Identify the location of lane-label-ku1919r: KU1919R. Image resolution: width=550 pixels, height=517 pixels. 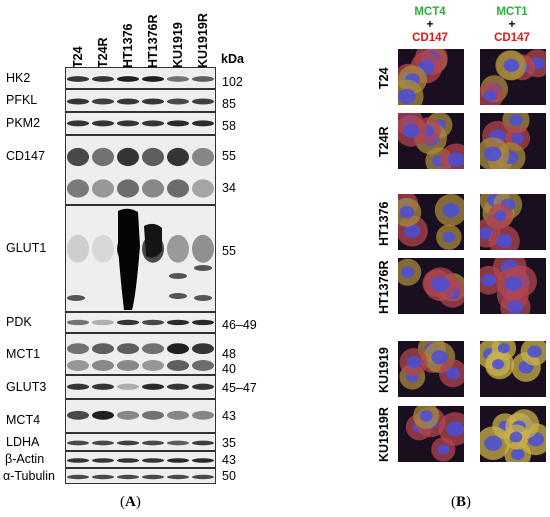
(203, 40).